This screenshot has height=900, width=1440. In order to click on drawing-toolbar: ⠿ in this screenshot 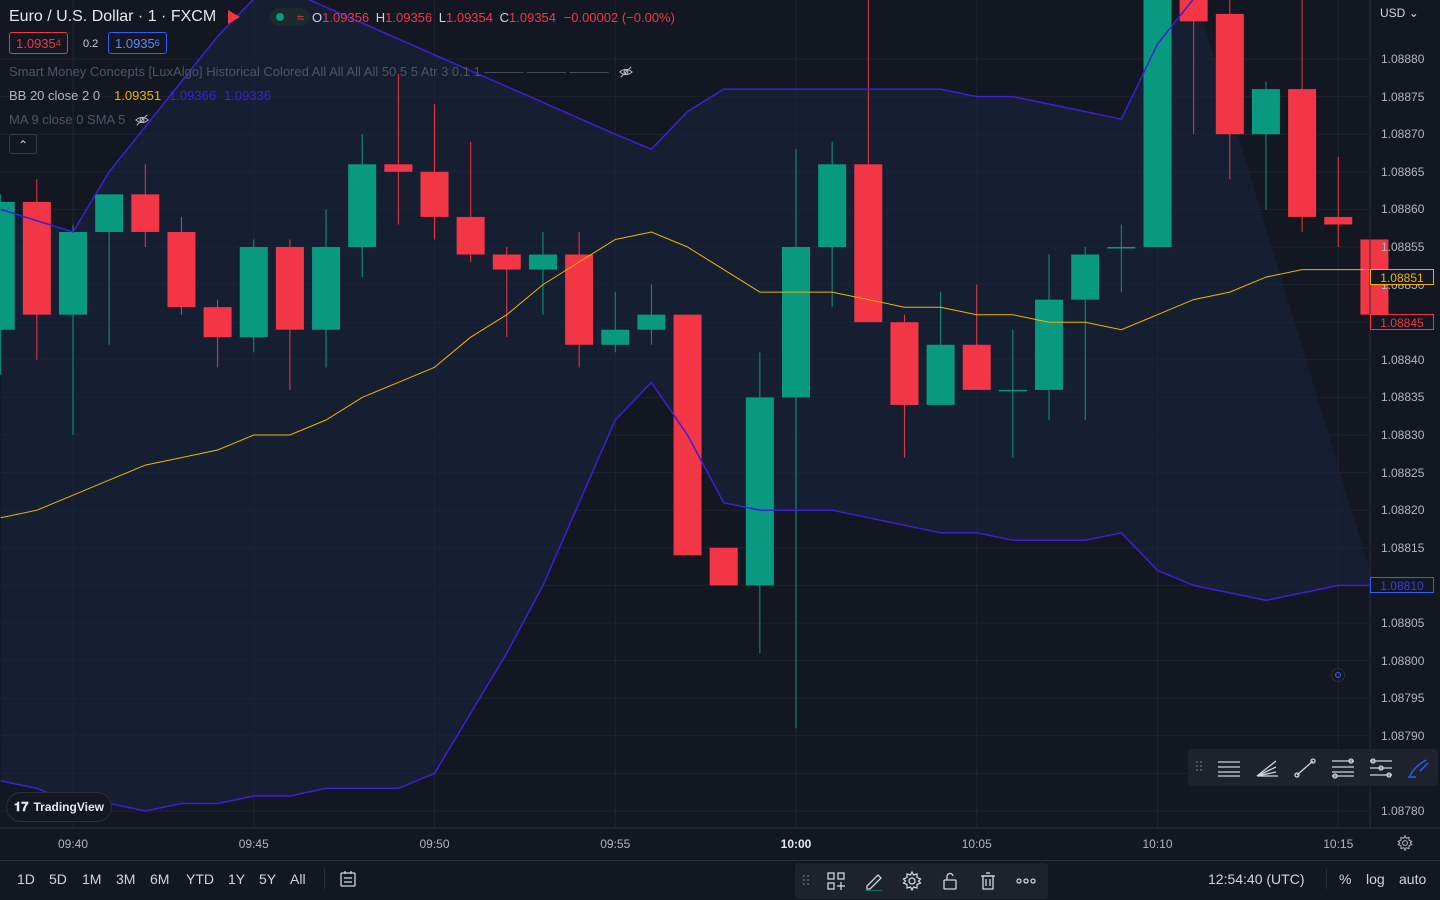, I will do `click(1313, 767)`.